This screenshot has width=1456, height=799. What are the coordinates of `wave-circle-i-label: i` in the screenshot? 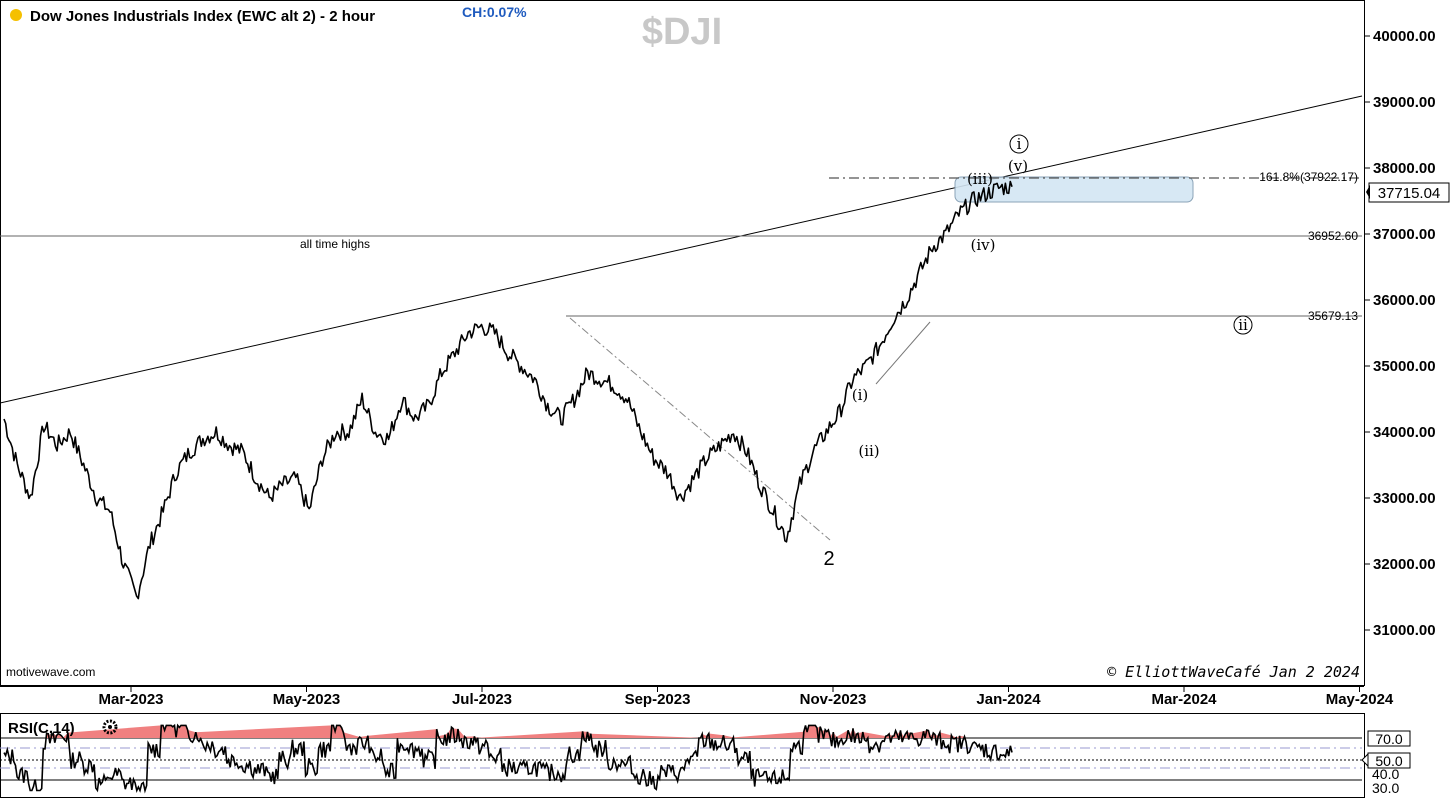 It's located at (1019, 144).